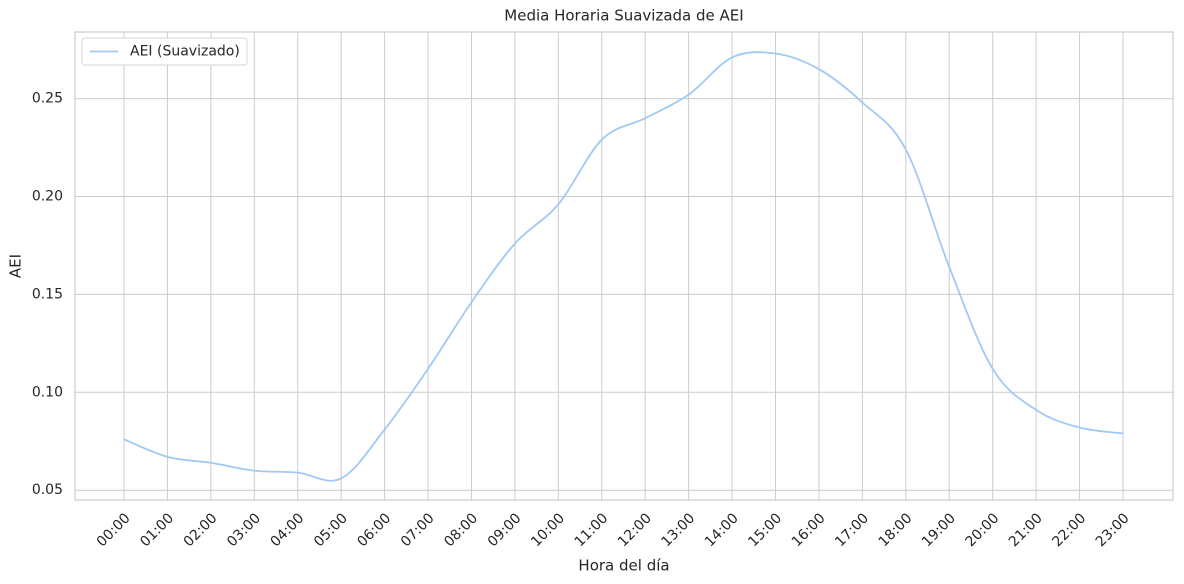 Image resolution: width=1184 pixels, height=584 pixels. Describe the element at coordinates (1069, 530) in the screenshot. I see `x-tick-label: 22:00` at that location.